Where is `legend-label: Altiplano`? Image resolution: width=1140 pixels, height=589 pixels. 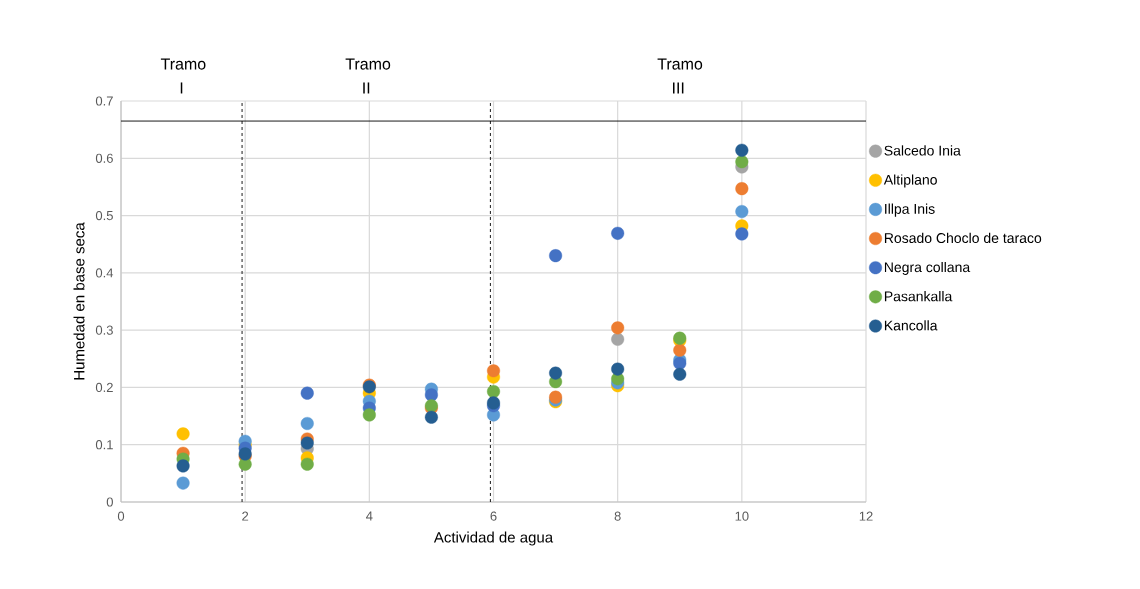 legend-label: Altiplano is located at coordinates (910, 181).